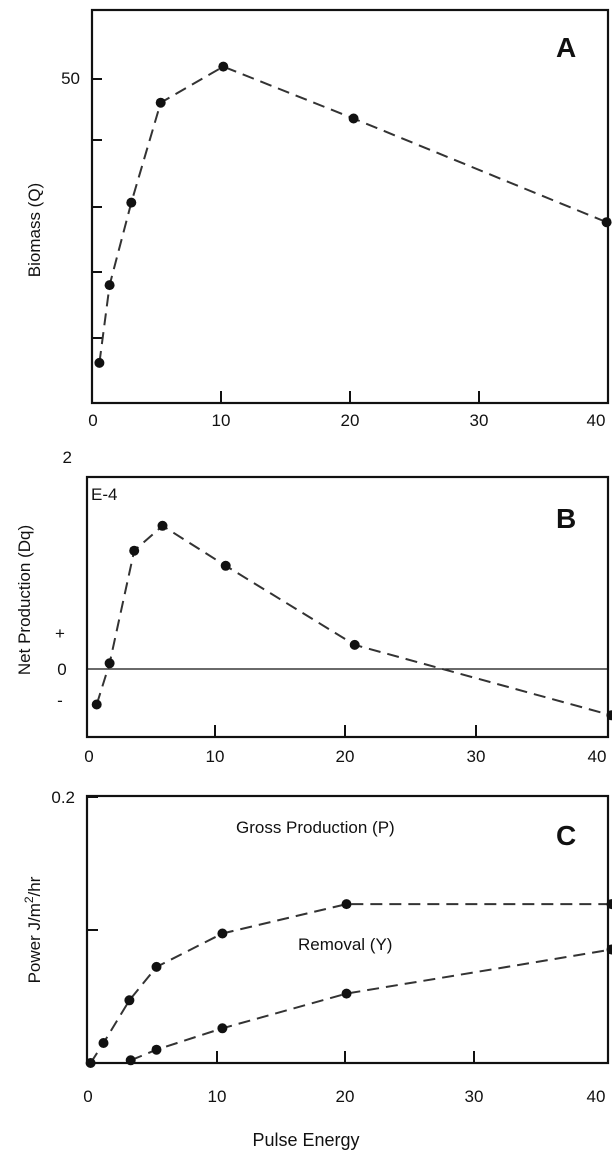 Image resolution: width=612 pixels, height=1154 pixels. I want to click on panel-a-xtick-label-10: 10, so click(221, 420).